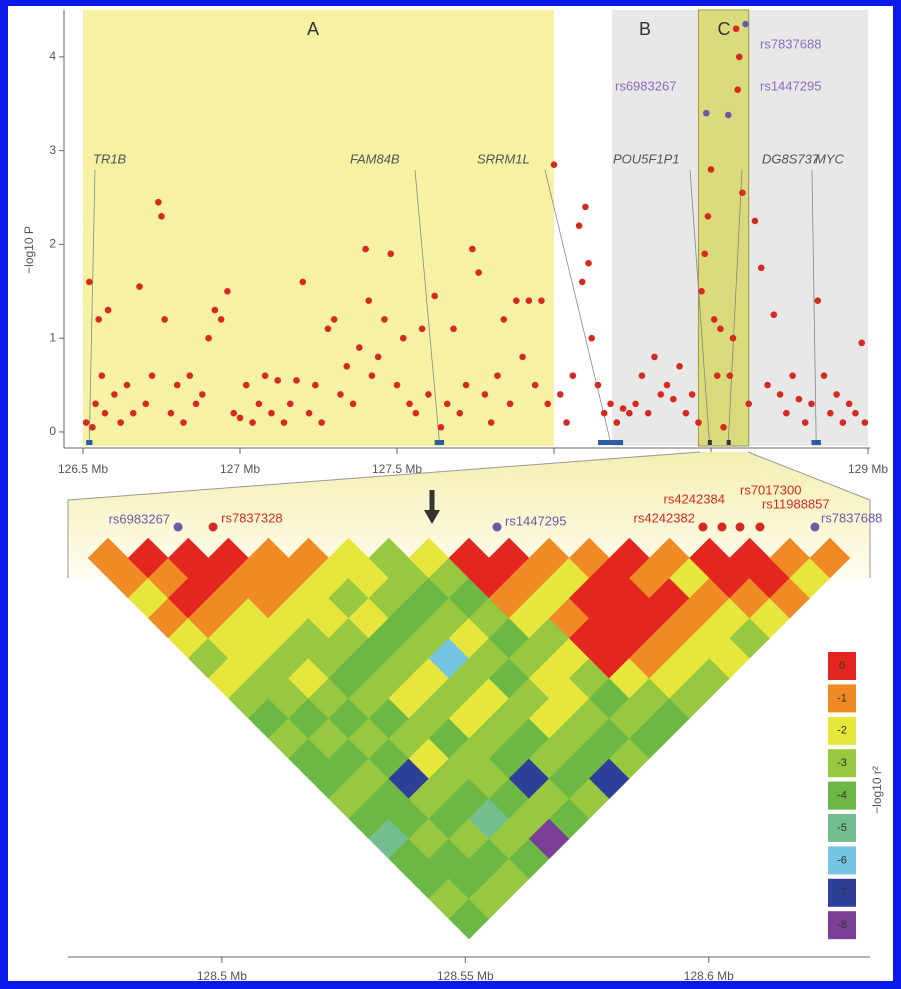 The width and height of the screenshot is (901, 989). I want to click on y-axis-label: −log10 P, so click(29, 250).